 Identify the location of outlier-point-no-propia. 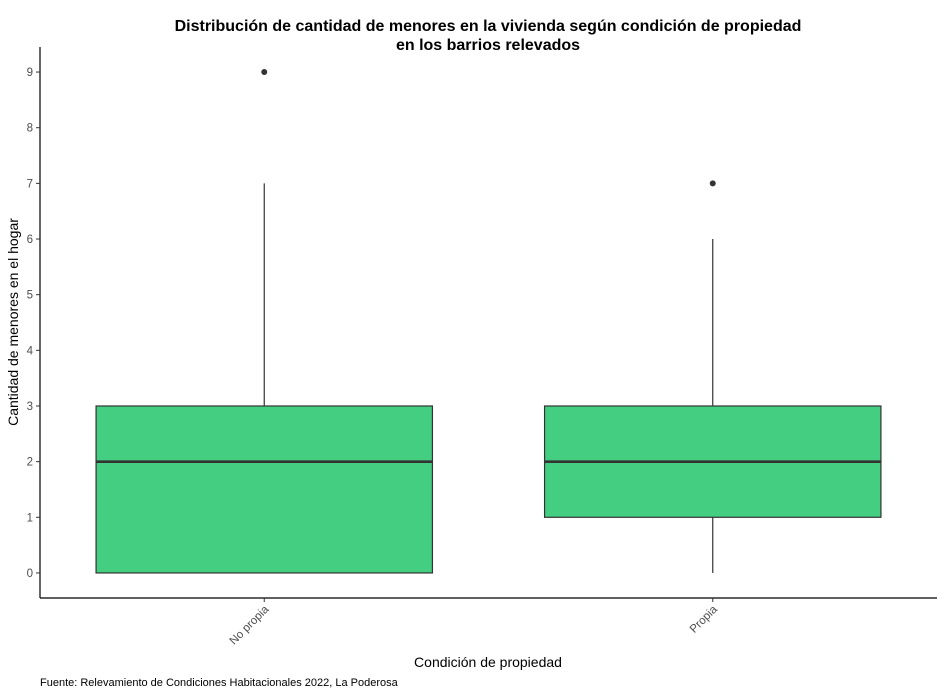
(264, 72).